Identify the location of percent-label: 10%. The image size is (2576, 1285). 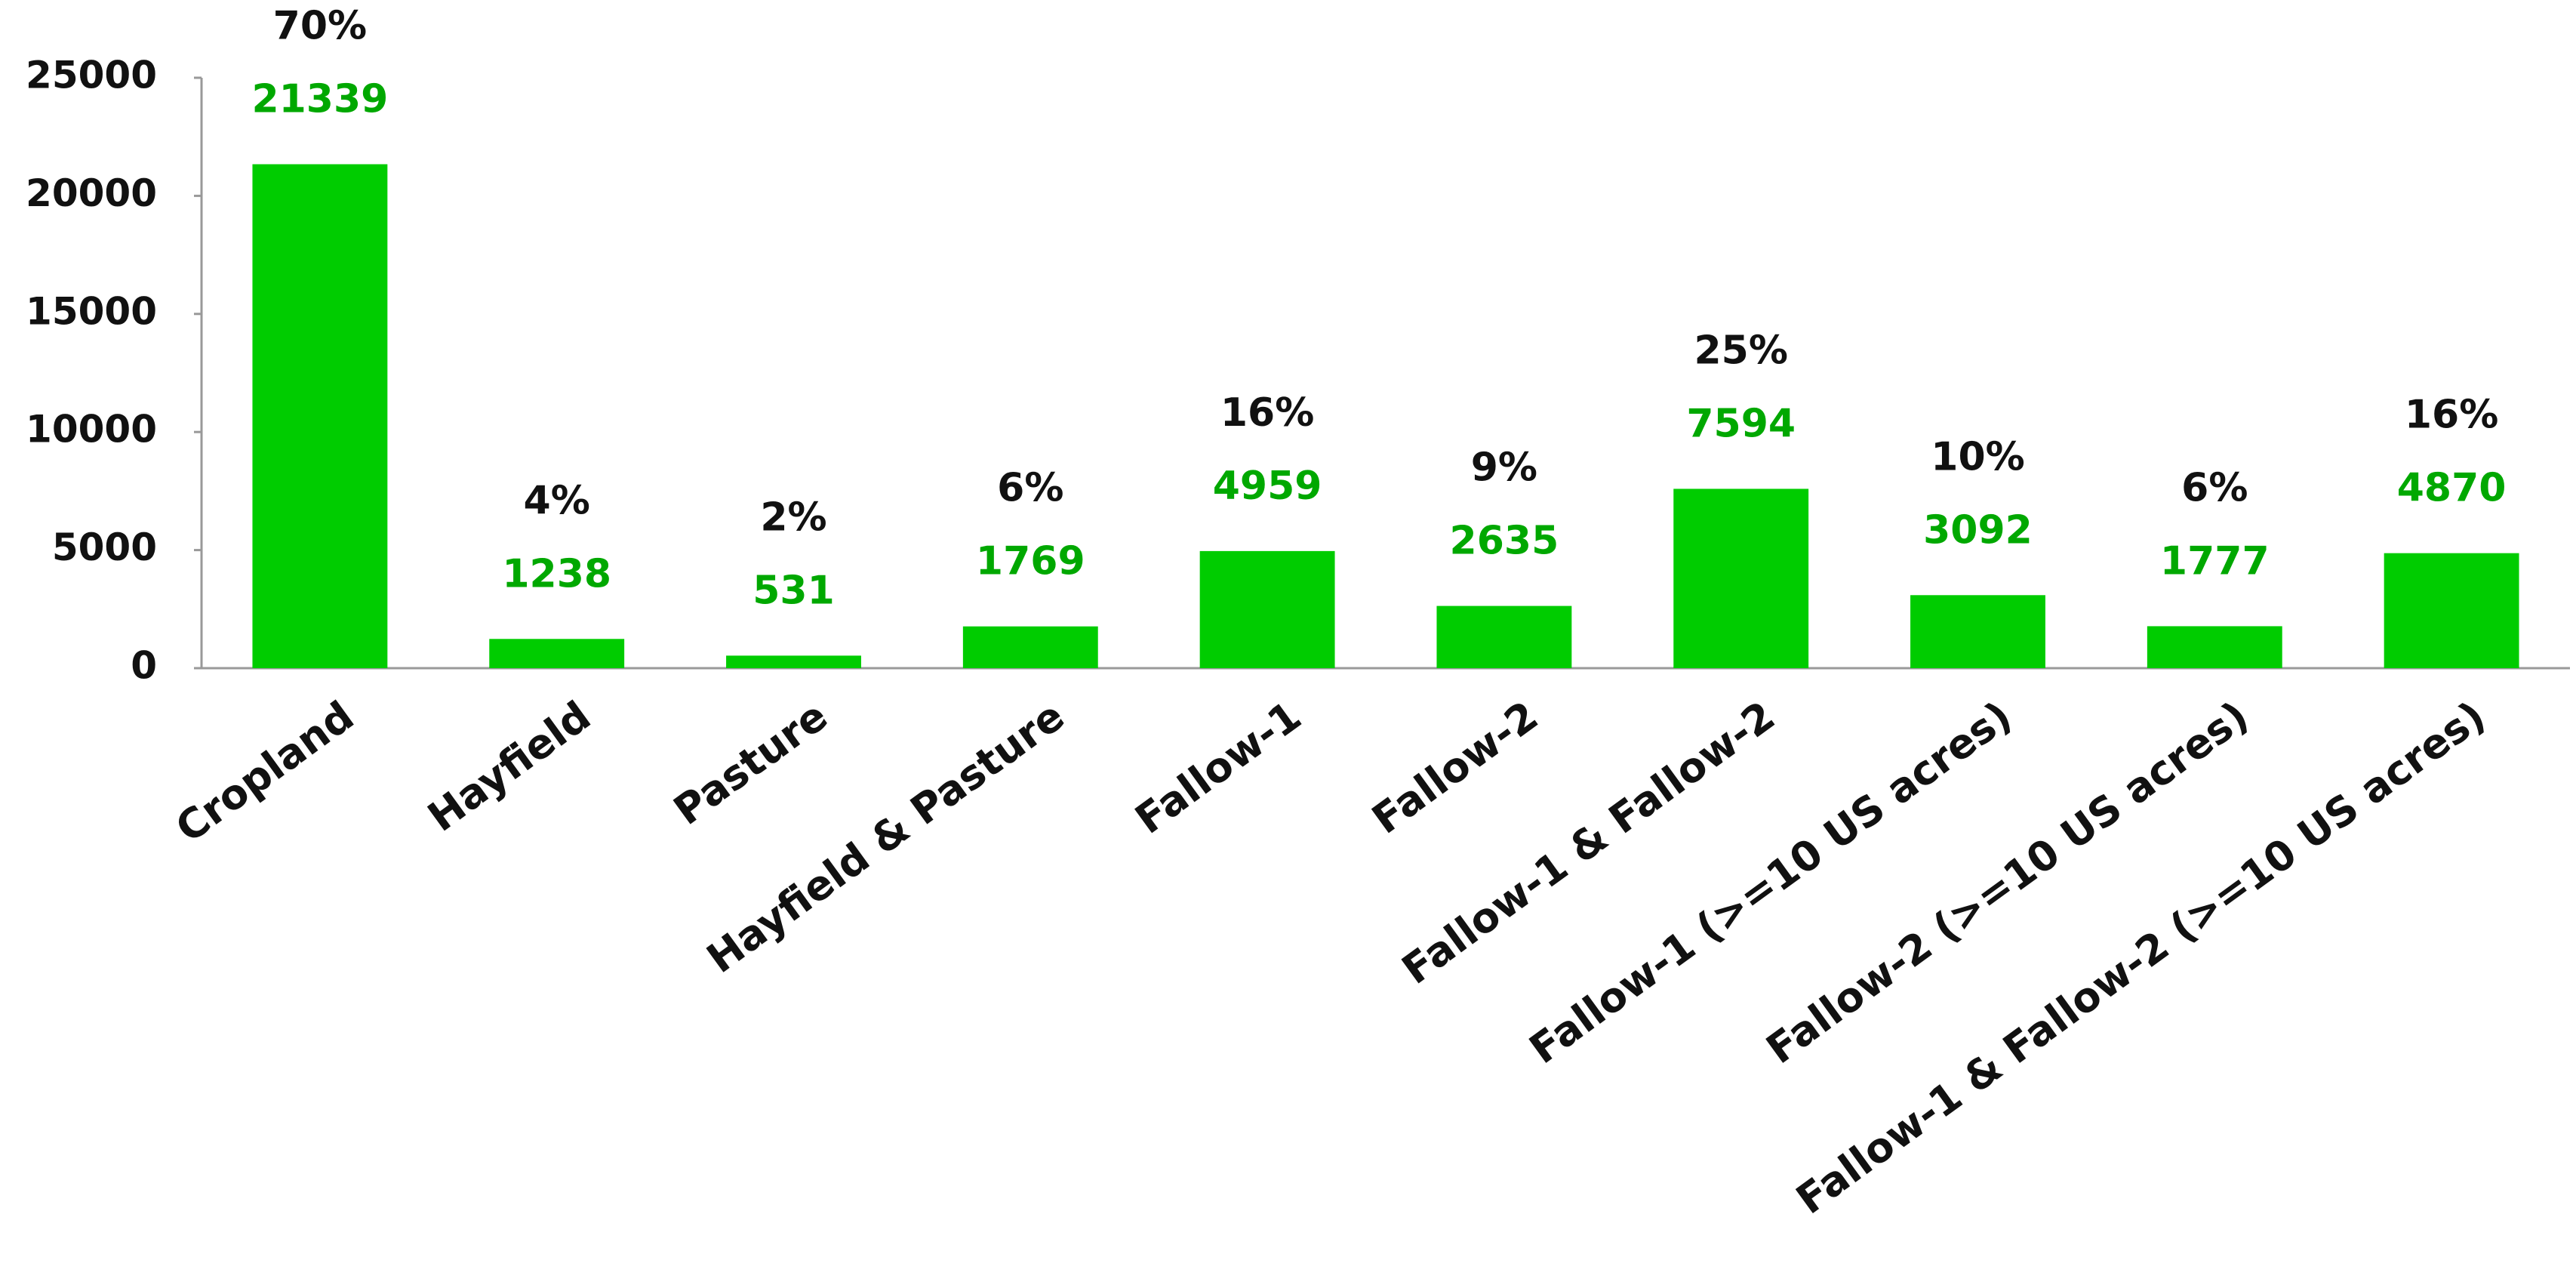
(1977, 457).